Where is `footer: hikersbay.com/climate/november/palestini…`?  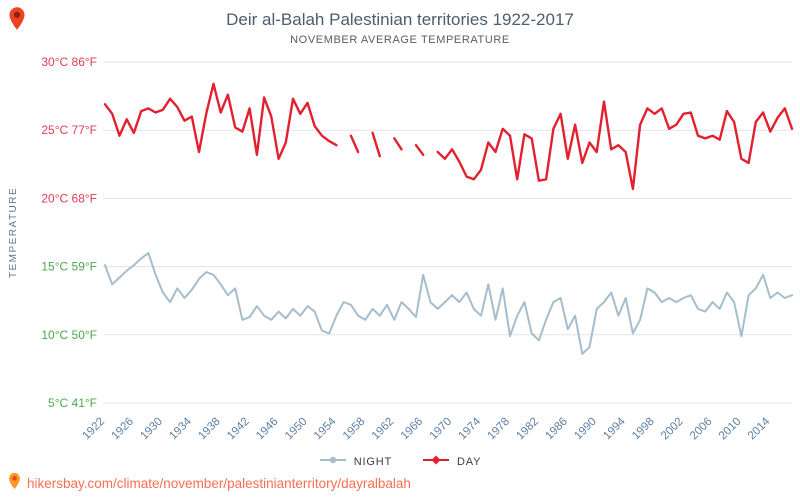
footer: hikersbay.com/climate/november/palestini… is located at coordinates (209, 483).